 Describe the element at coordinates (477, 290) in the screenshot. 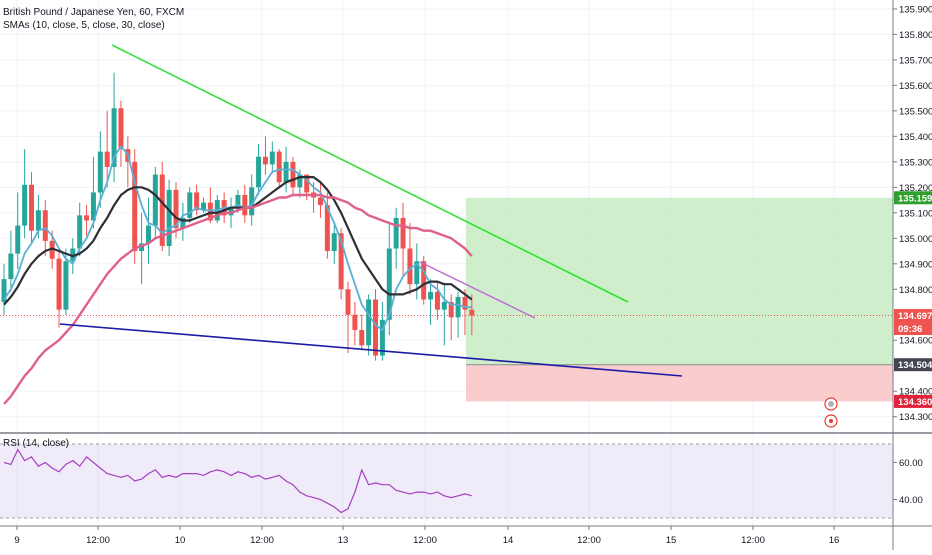

I see `minor-trendline` at that location.